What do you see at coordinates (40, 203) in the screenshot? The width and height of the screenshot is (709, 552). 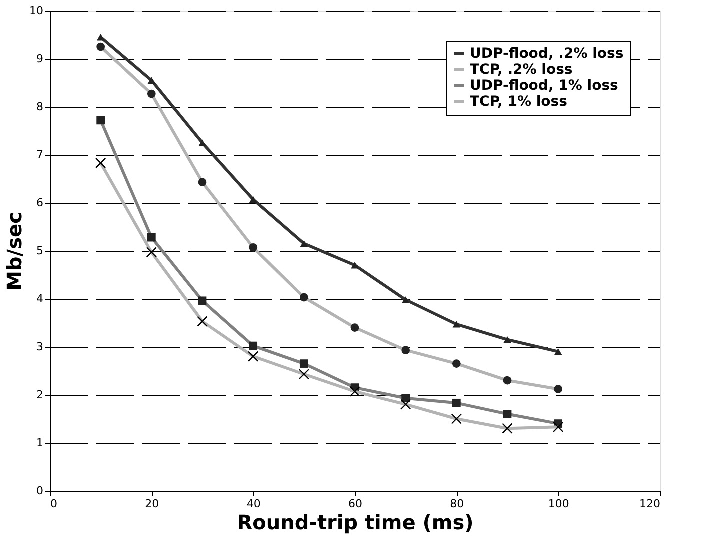 I see `y-tick-label: 6` at bounding box center [40, 203].